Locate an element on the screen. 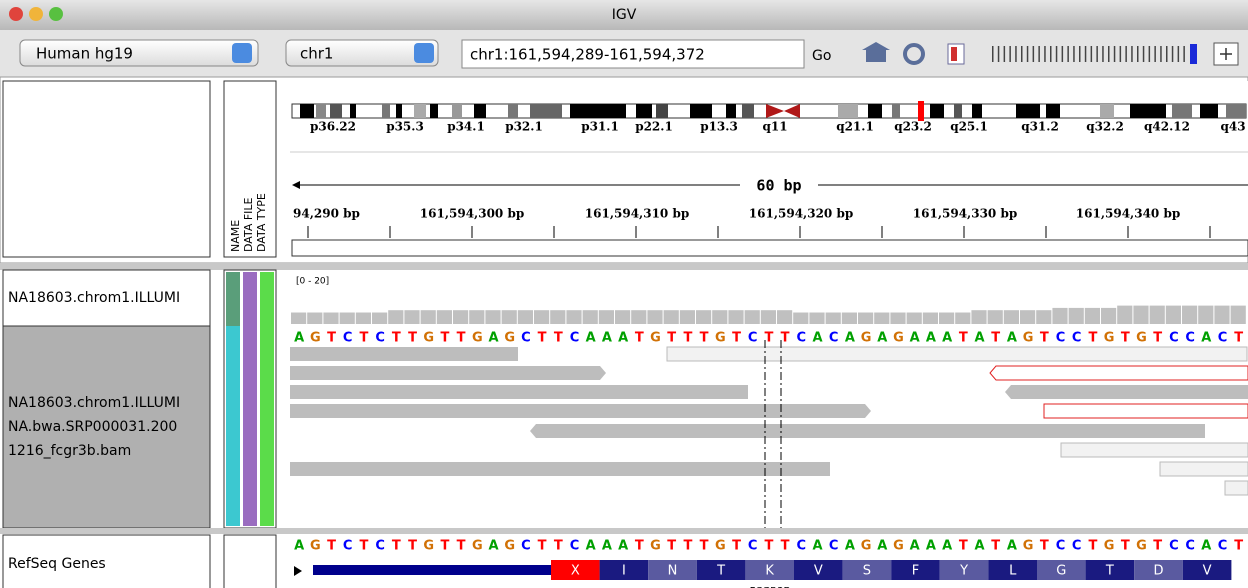  chromosome-select is located at coordinates (362, 53).